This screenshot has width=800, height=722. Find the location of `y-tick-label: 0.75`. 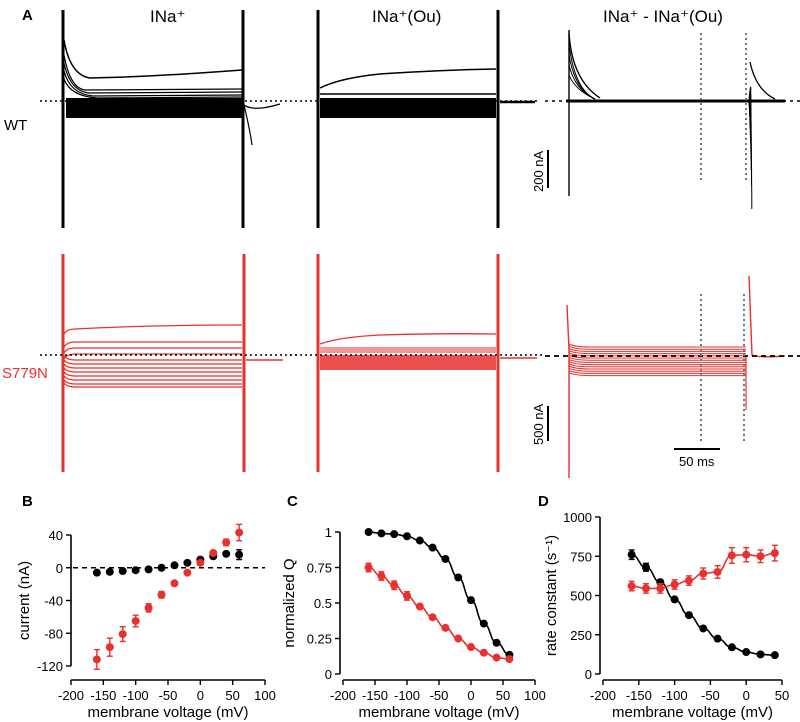

y-tick-label: 0.75 is located at coordinates (319, 568).